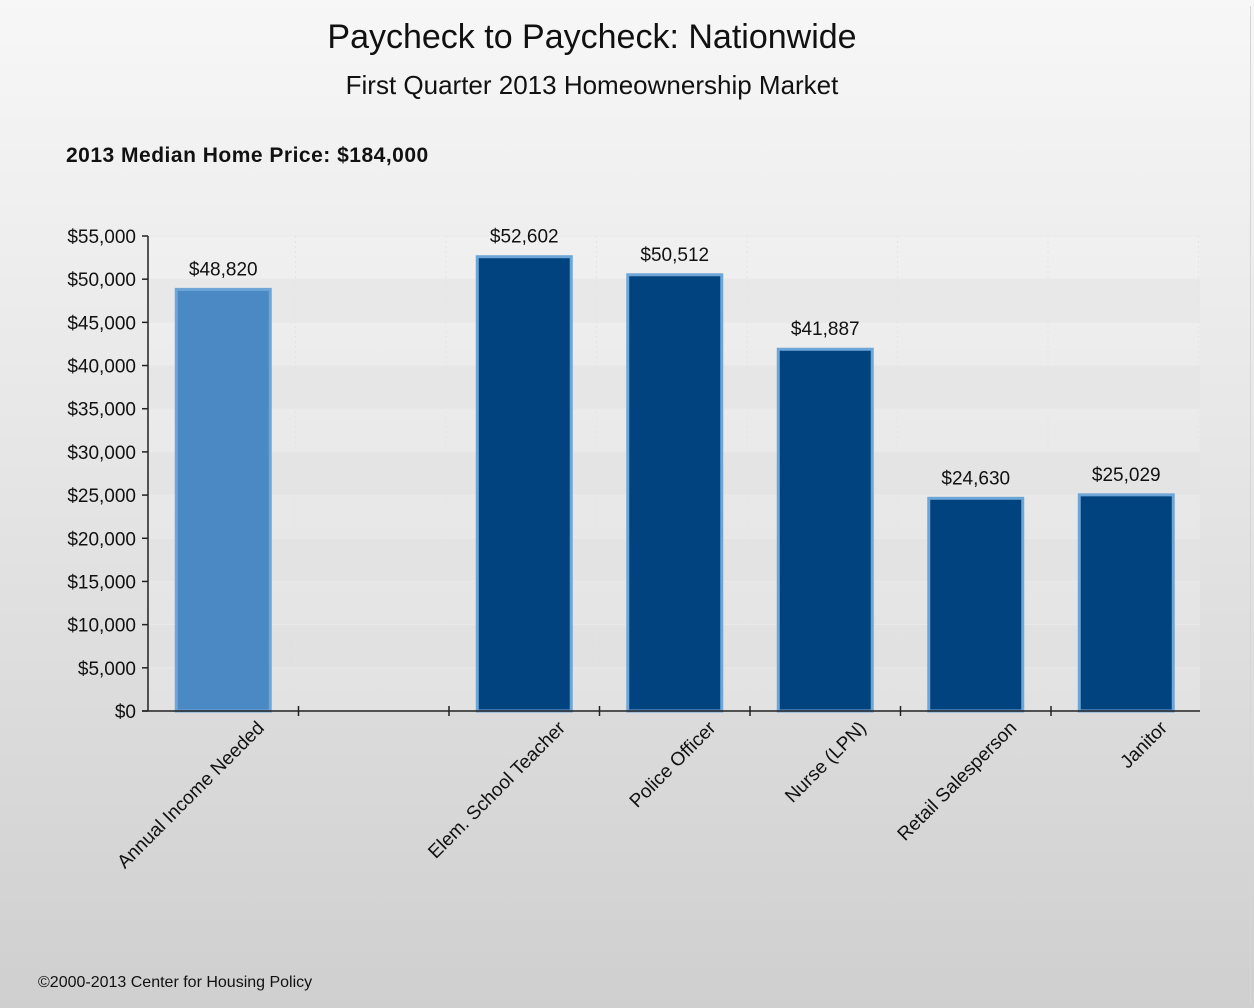 This screenshot has width=1254, height=1008. I want to click on data-label: $52,602, so click(524, 237).